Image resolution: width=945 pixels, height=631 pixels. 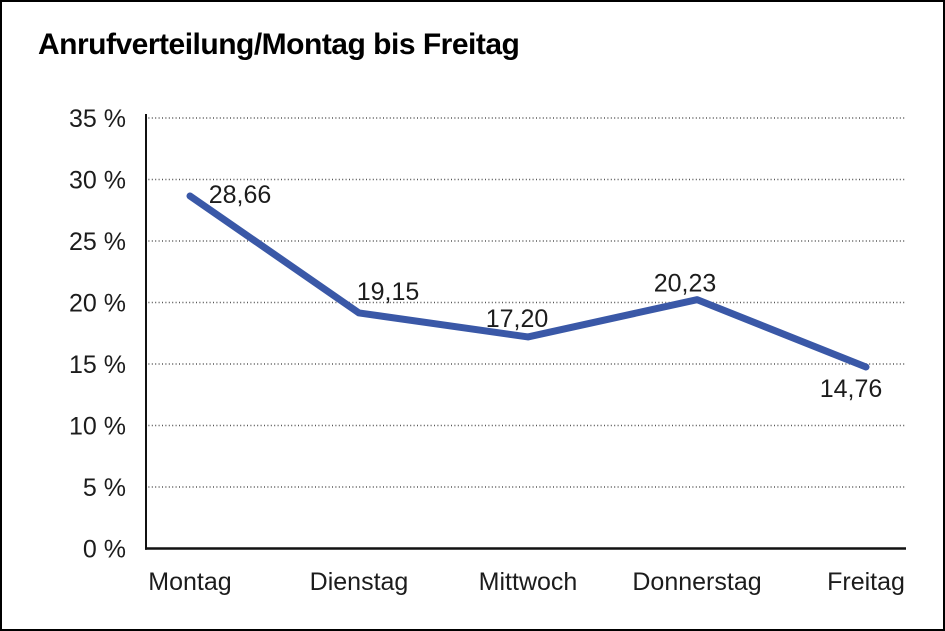 I want to click on x-axis-label-dienstag: Dienstag, so click(x=359, y=582).